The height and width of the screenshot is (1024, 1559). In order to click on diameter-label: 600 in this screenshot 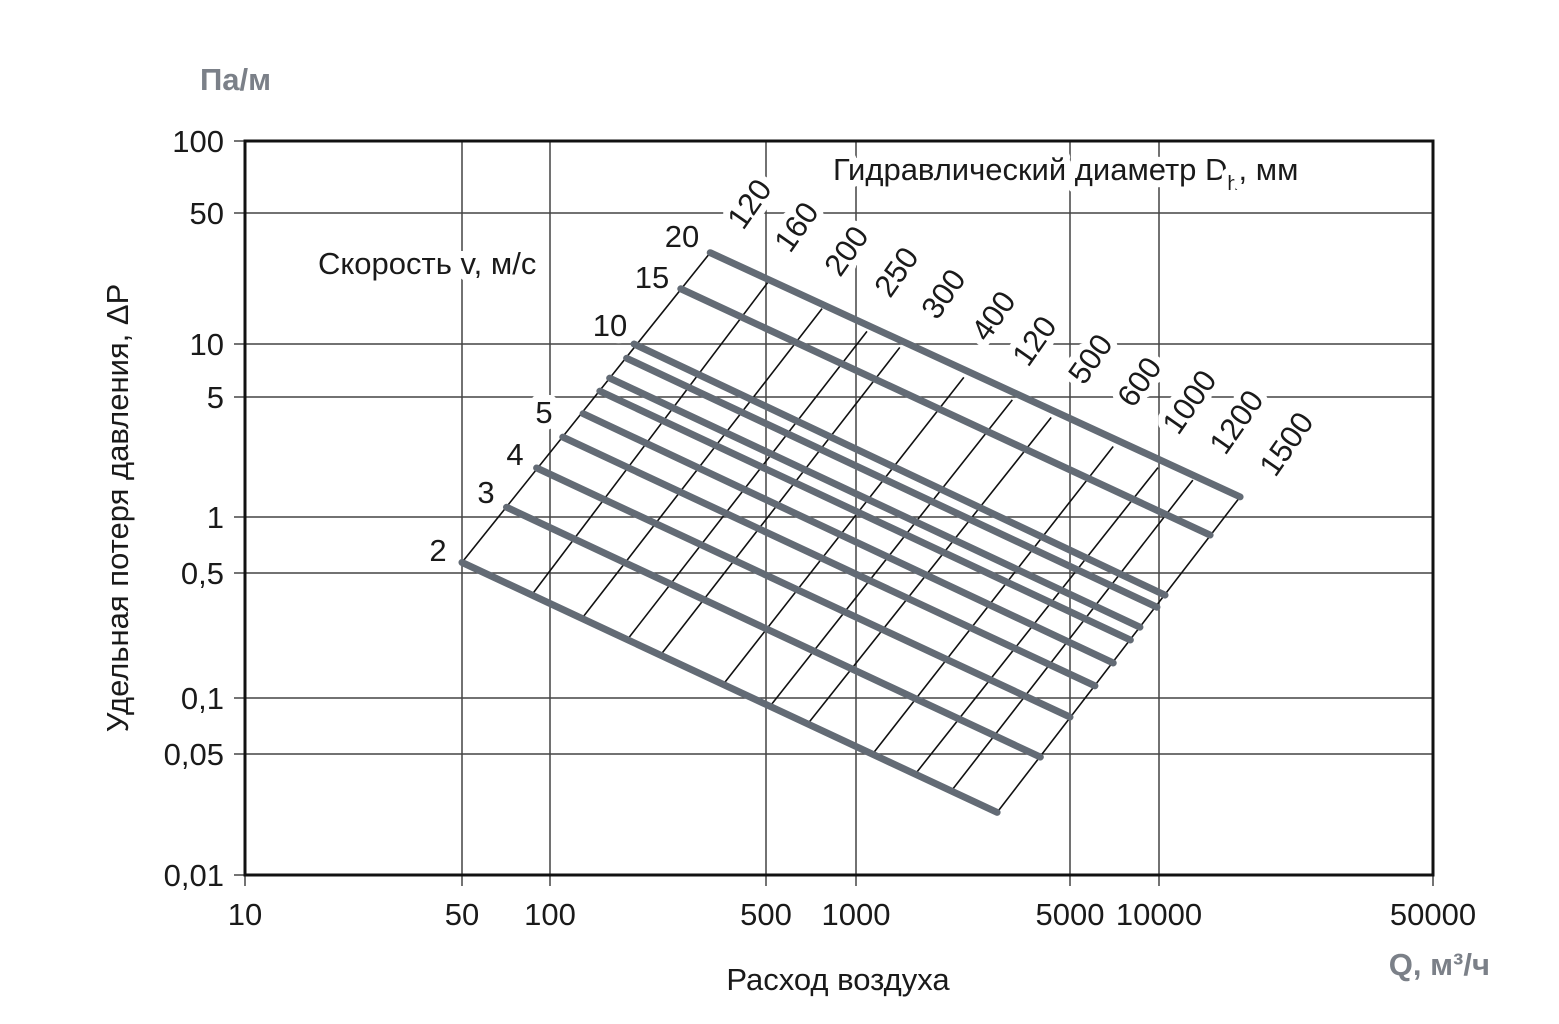, I will do `click(1139, 382)`.